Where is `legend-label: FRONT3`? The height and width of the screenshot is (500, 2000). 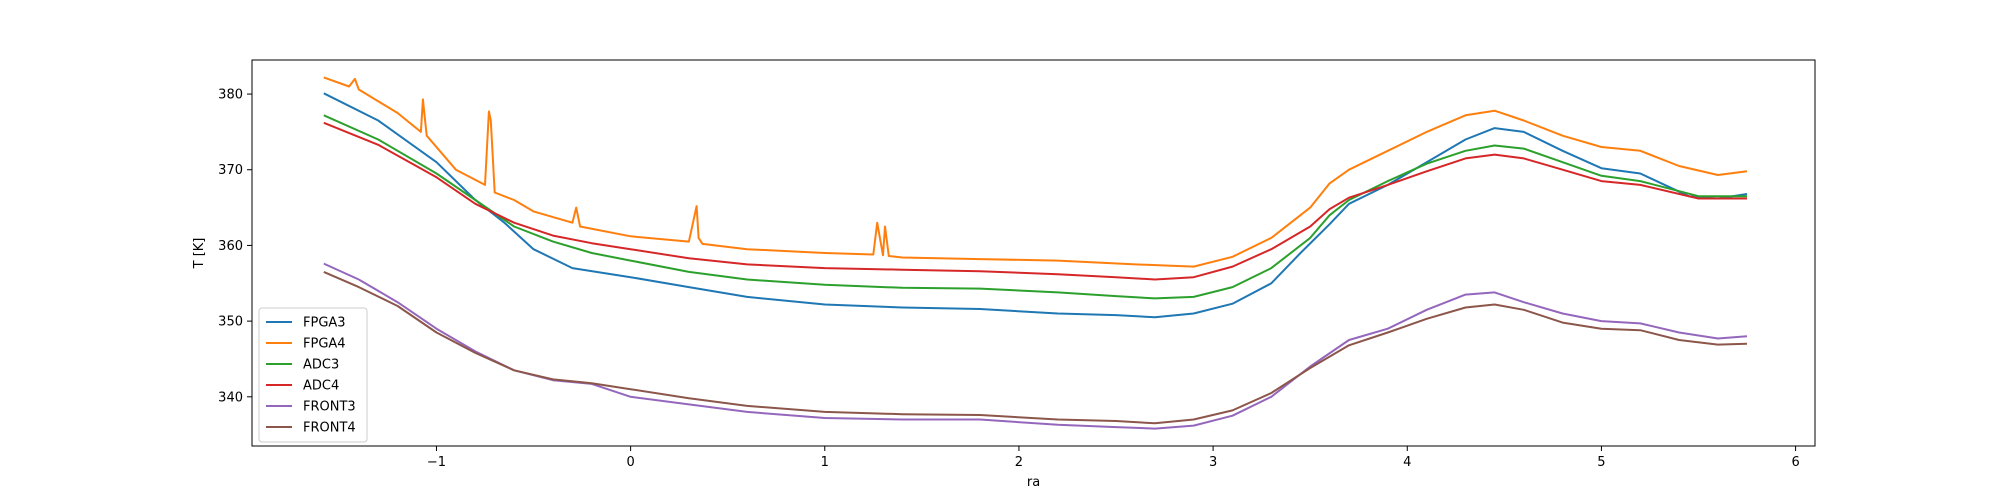 legend-label: FRONT3 is located at coordinates (329, 407).